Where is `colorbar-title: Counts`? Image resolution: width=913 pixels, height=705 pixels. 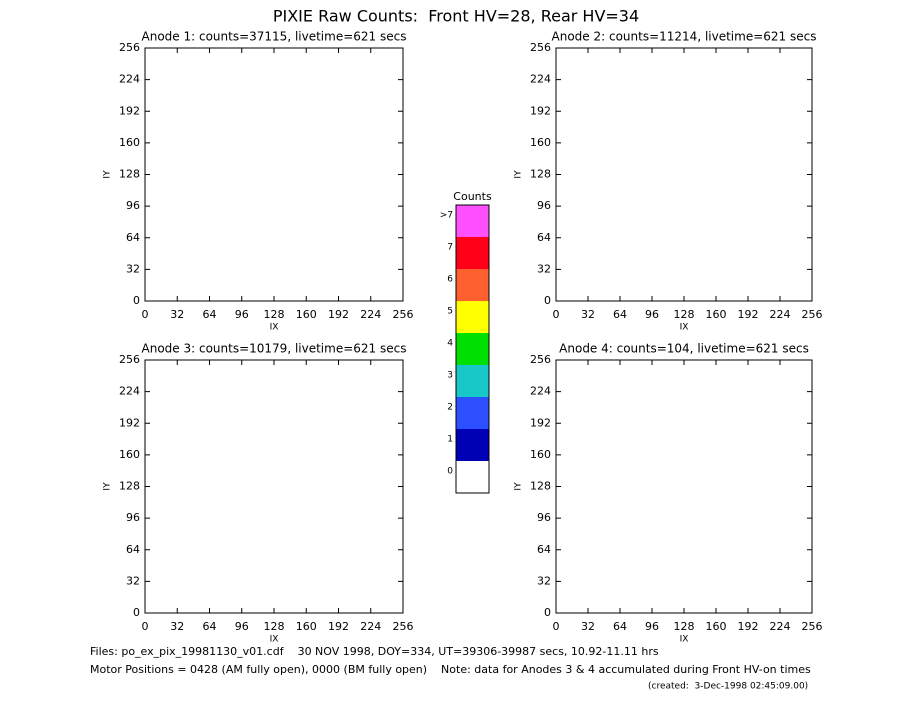 colorbar-title: Counts is located at coordinates (472, 196).